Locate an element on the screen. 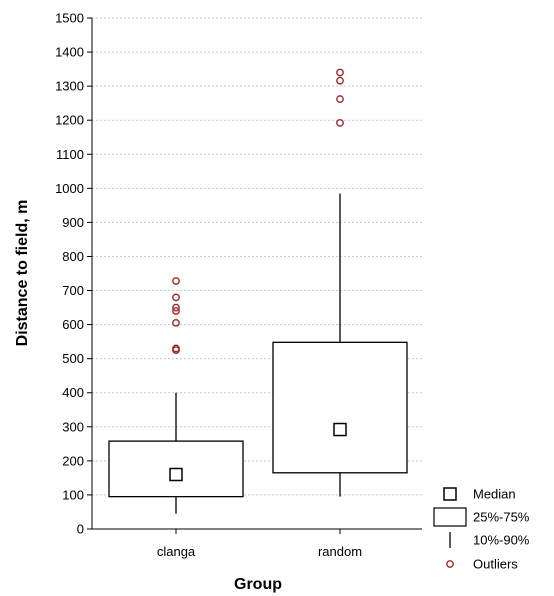 This screenshot has height=596, width=554. x-axis-title: Group is located at coordinates (258, 584).